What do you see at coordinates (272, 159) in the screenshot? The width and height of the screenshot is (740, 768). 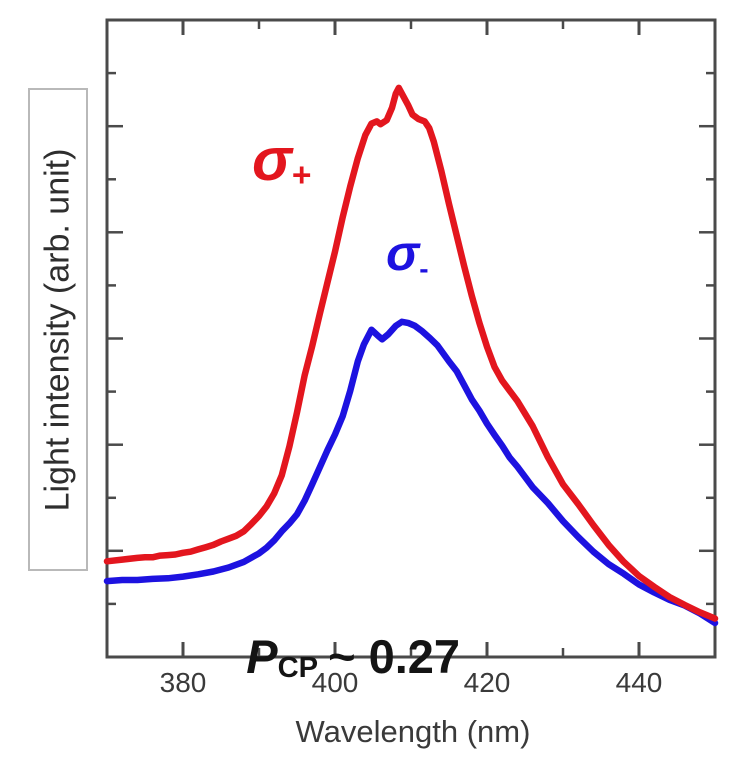 I see `sigma-plus-symbol: σ` at bounding box center [272, 159].